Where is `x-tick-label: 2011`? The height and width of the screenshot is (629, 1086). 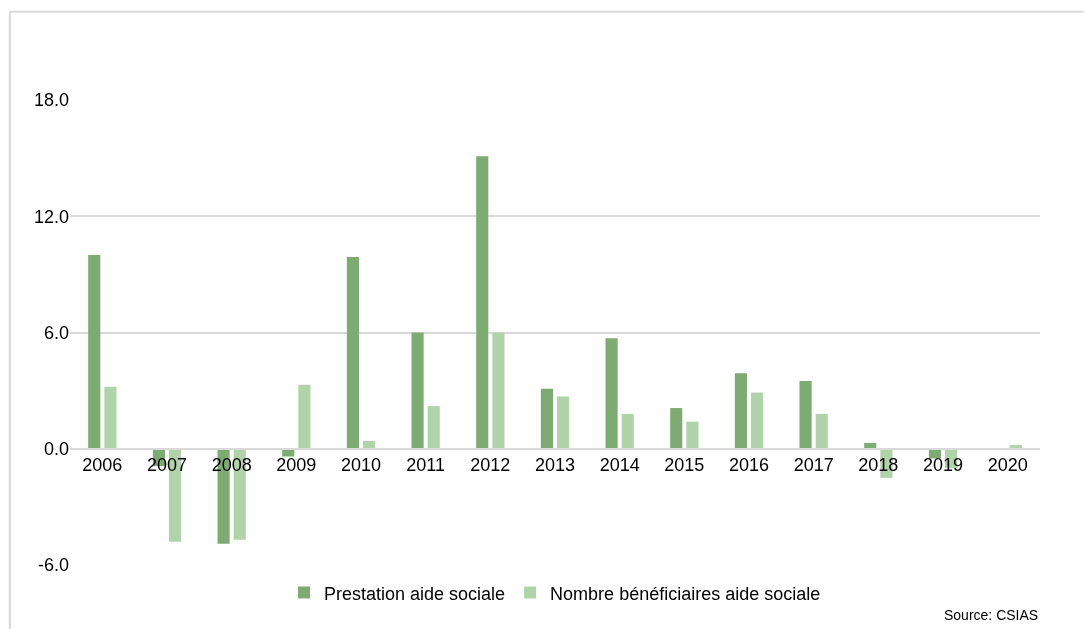
x-tick-label: 2011 is located at coordinates (426, 465).